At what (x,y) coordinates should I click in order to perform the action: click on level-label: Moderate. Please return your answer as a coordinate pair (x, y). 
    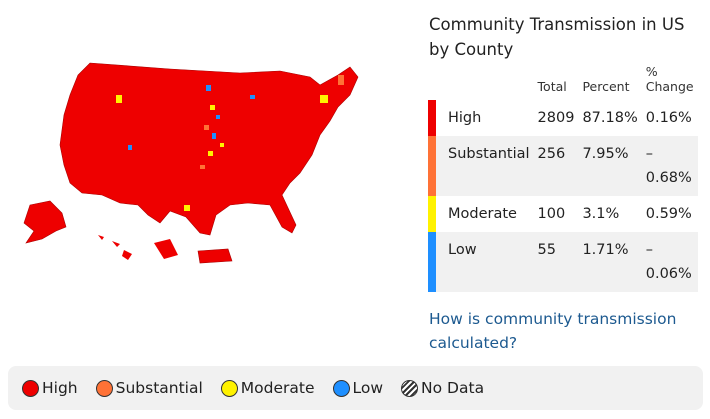
    Looking at the image, I should click on (482, 214).